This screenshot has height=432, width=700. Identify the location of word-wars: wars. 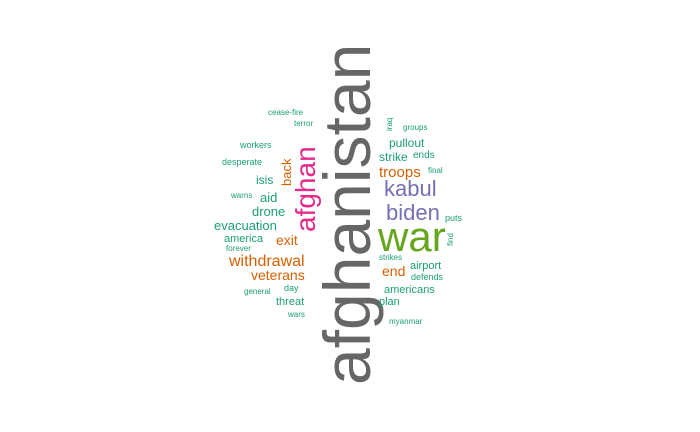
(296, 314).